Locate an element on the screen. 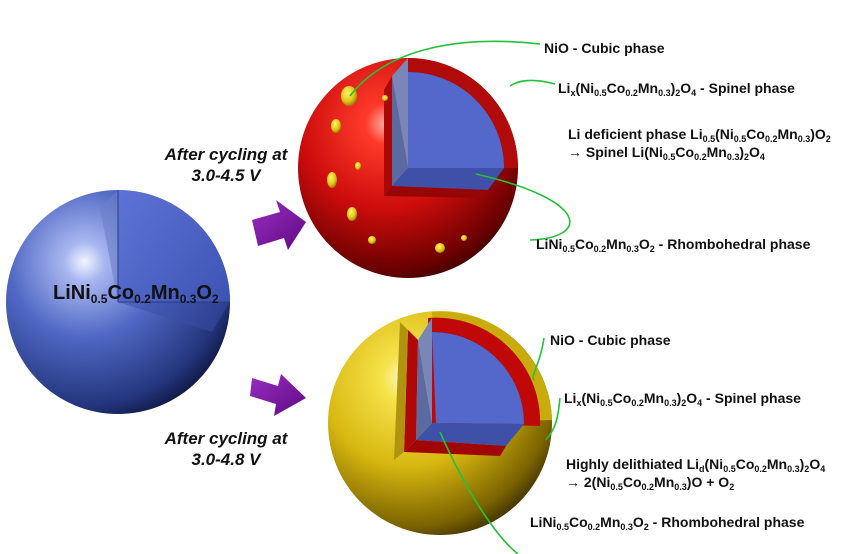  arrow-to-bottom is located at coordinates (278, 395).